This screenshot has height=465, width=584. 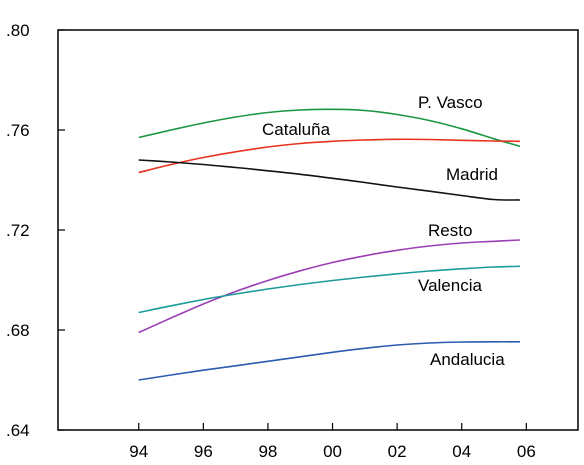 What do you see at coordinates (329, 156) in the screenshot?
I see `series-line-catalu-a` at bounding box center [329, 156].